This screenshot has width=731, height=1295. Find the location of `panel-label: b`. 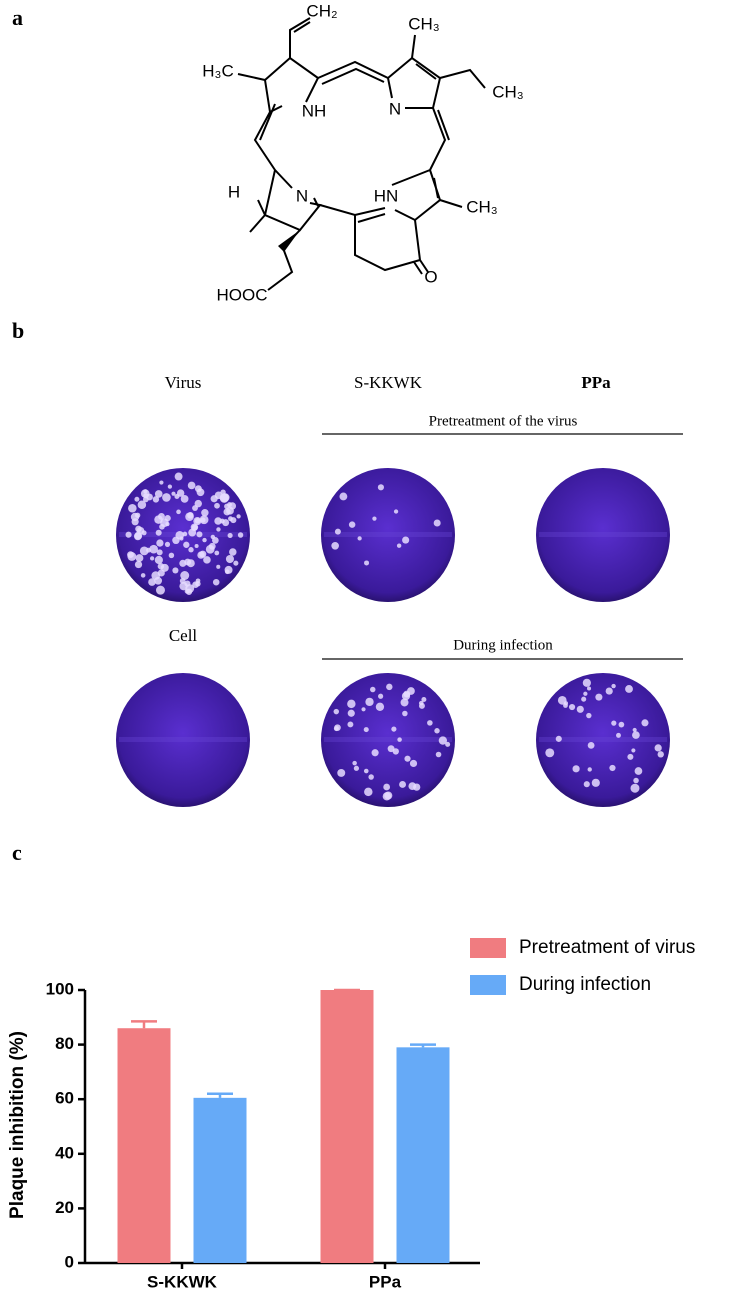

panel-label: b is located at coordinates (18, 330).